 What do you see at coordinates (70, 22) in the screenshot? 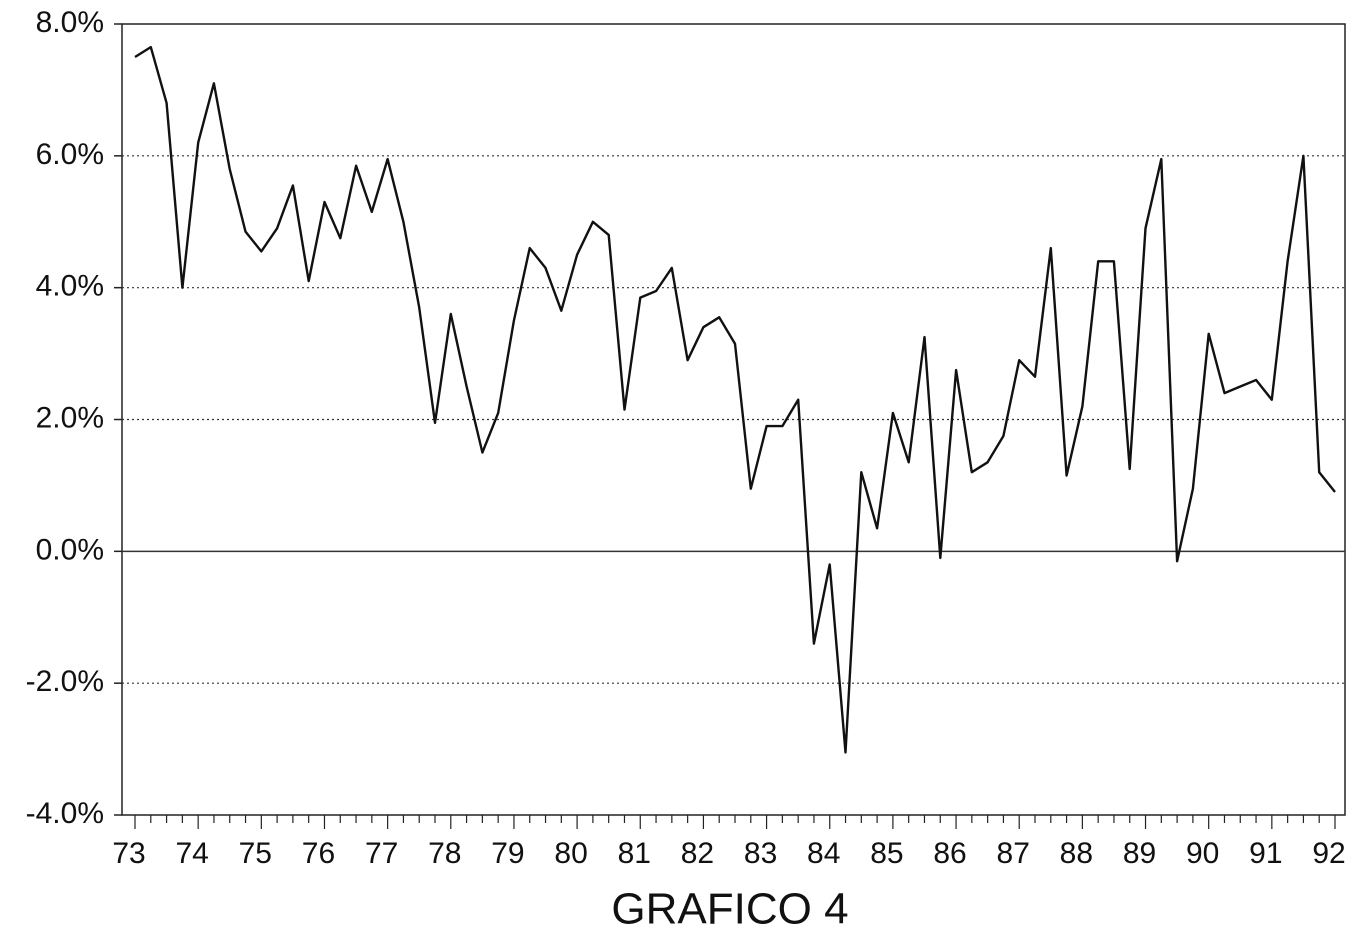
I see `y-tick-label: 8.0%` at bounding box center [70, 22].